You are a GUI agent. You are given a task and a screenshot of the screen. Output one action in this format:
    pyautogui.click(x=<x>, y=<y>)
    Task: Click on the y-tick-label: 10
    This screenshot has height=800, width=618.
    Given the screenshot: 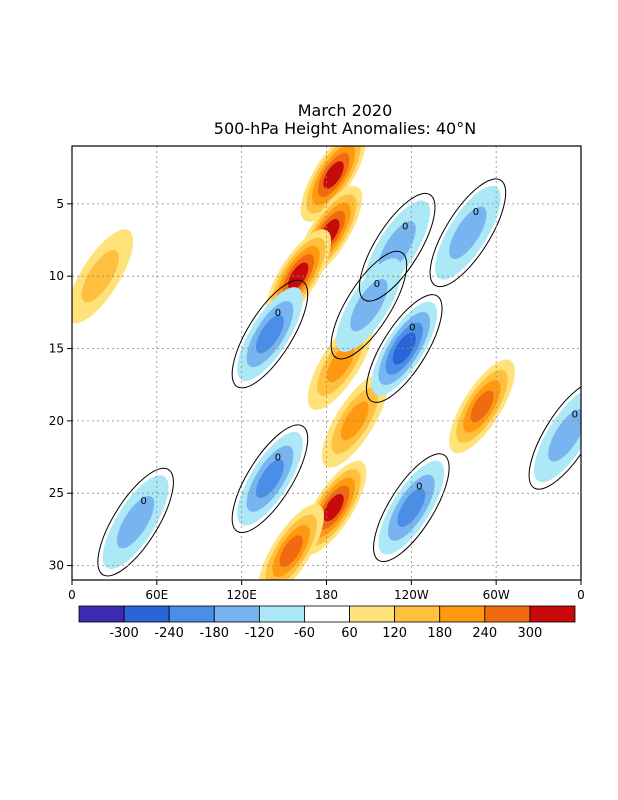 What is the action you would take?
    pyautogui.click(x=56, y=276)
    